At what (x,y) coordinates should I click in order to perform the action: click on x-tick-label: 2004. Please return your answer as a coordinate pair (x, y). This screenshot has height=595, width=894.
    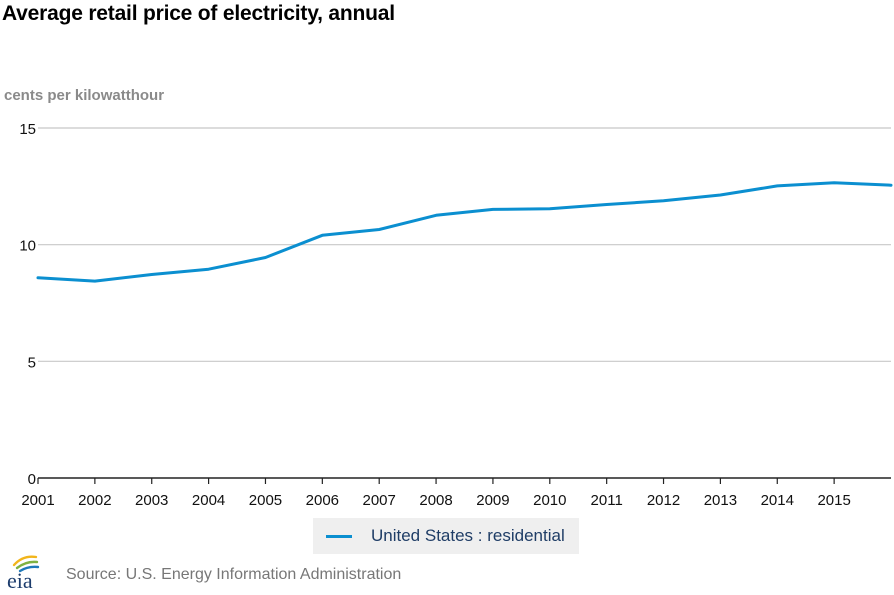
    Looking at the image, I should click on (208, 500).